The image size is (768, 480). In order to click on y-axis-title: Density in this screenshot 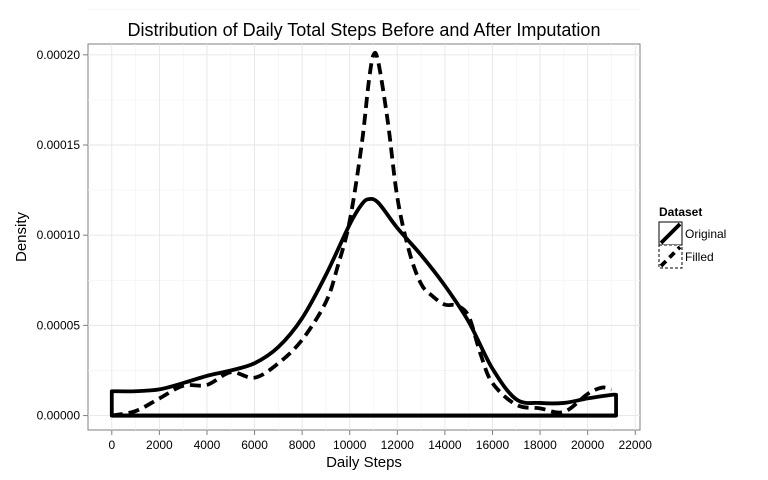, I will do `click(21, 236)`.